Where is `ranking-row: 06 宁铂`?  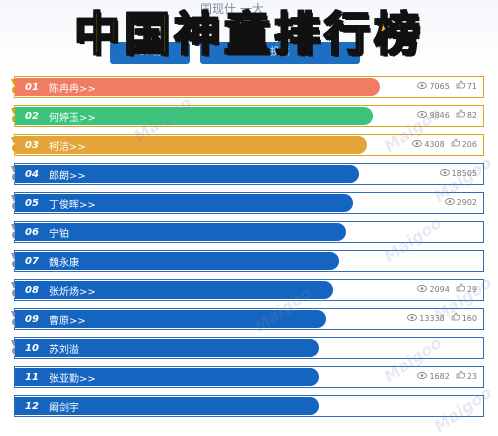 ranking-row: 06 宁铂 is located at coordinates (247, 232).